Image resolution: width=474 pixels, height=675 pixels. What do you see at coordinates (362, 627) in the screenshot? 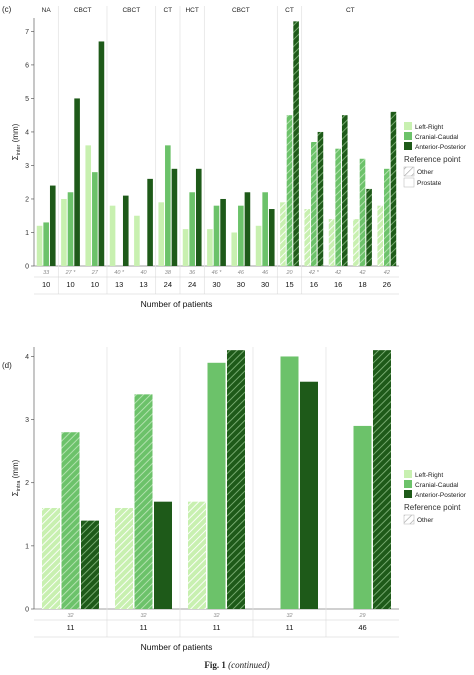
I see `x-tick-label: 46` at bounding box center [362, 627].